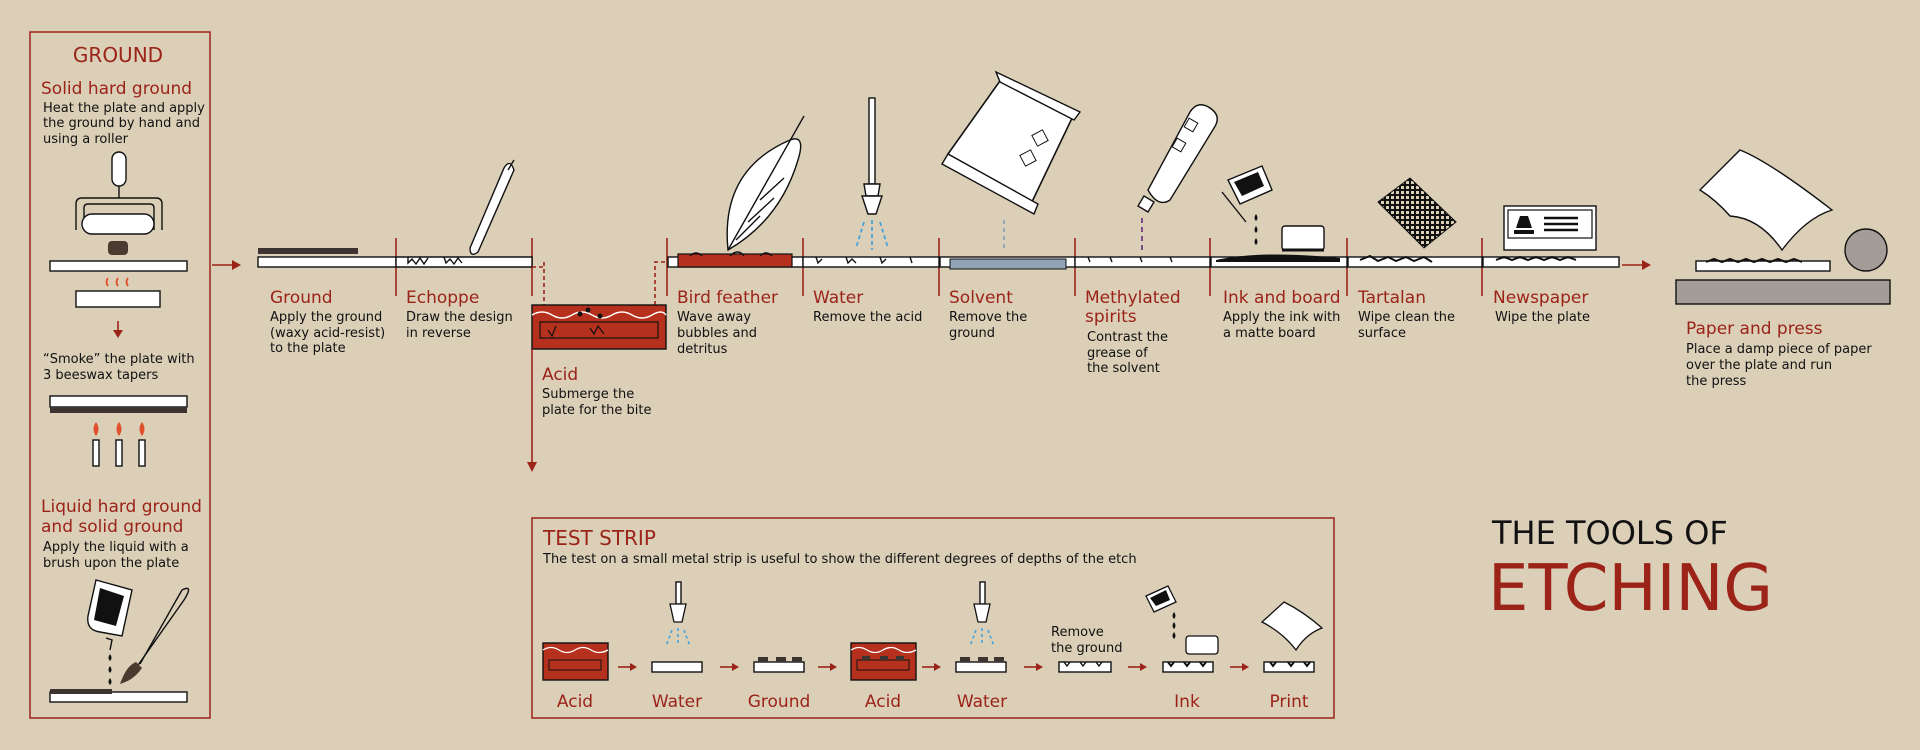 The width and height of the screenshot is (1920, 750). I want to click on step-newspaper-desc: Wipe the plate, so click(1542, 317).